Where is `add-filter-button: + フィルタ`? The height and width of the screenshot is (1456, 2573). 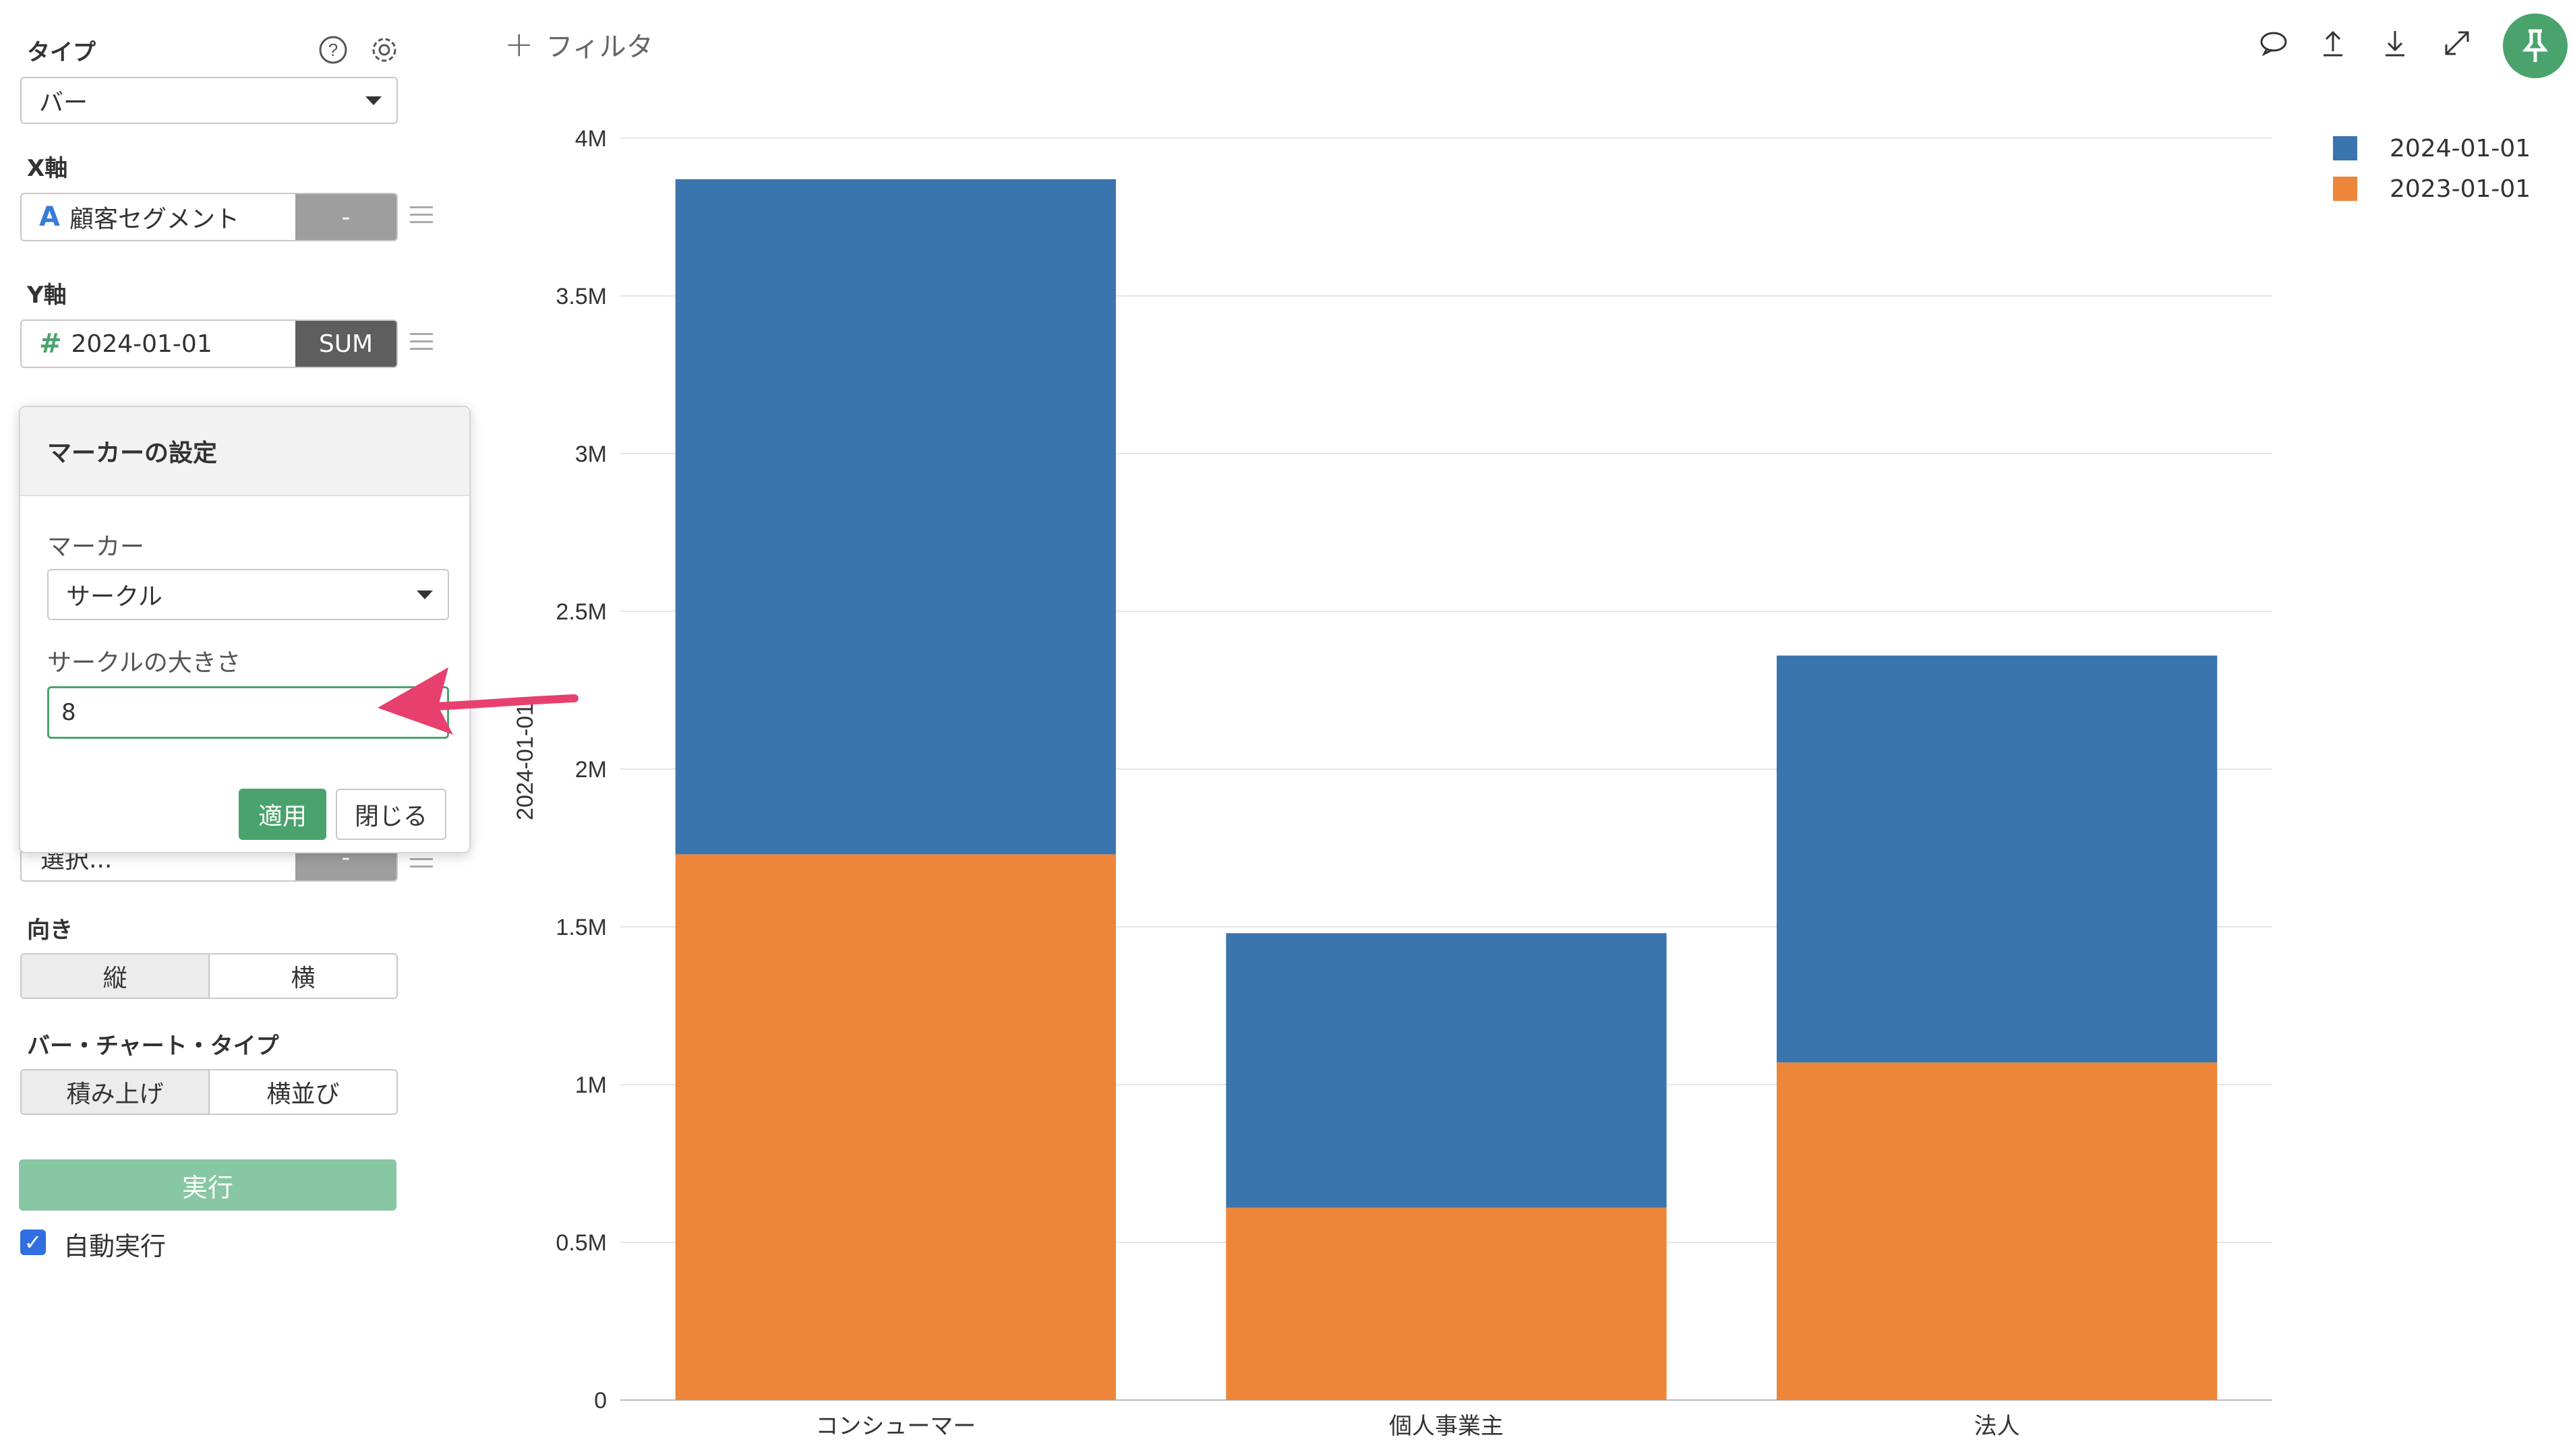
add-filter-button: + フィルタ is located at coordinates (578, 44).